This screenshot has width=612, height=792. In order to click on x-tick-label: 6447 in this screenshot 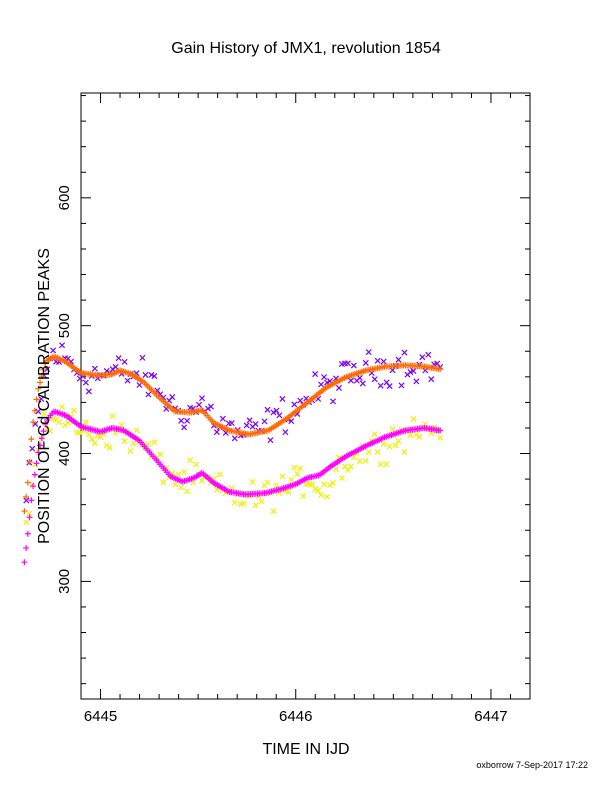, I will do `click(490, 716)`.